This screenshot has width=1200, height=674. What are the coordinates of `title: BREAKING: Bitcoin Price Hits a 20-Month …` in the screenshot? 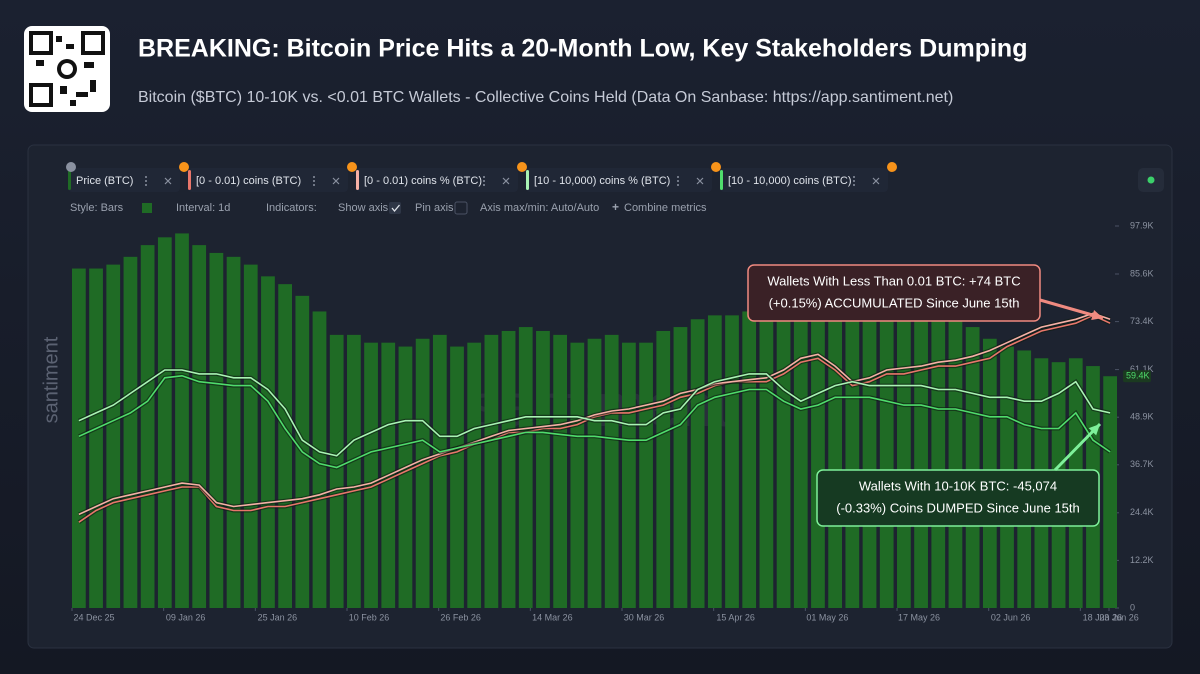 It's located at (582, 49).